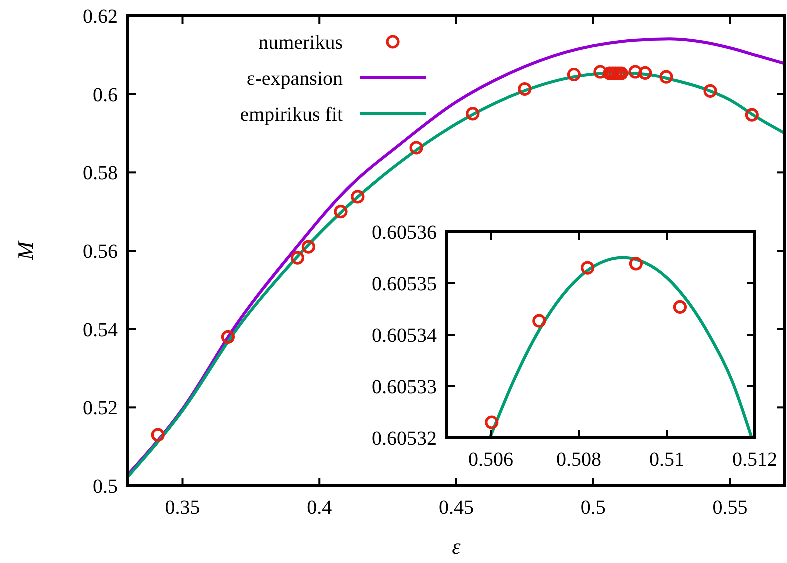  Describe the element at coordinates (593, 508) in the screenshot. I see `x-tick-label: 0.5` at that location.